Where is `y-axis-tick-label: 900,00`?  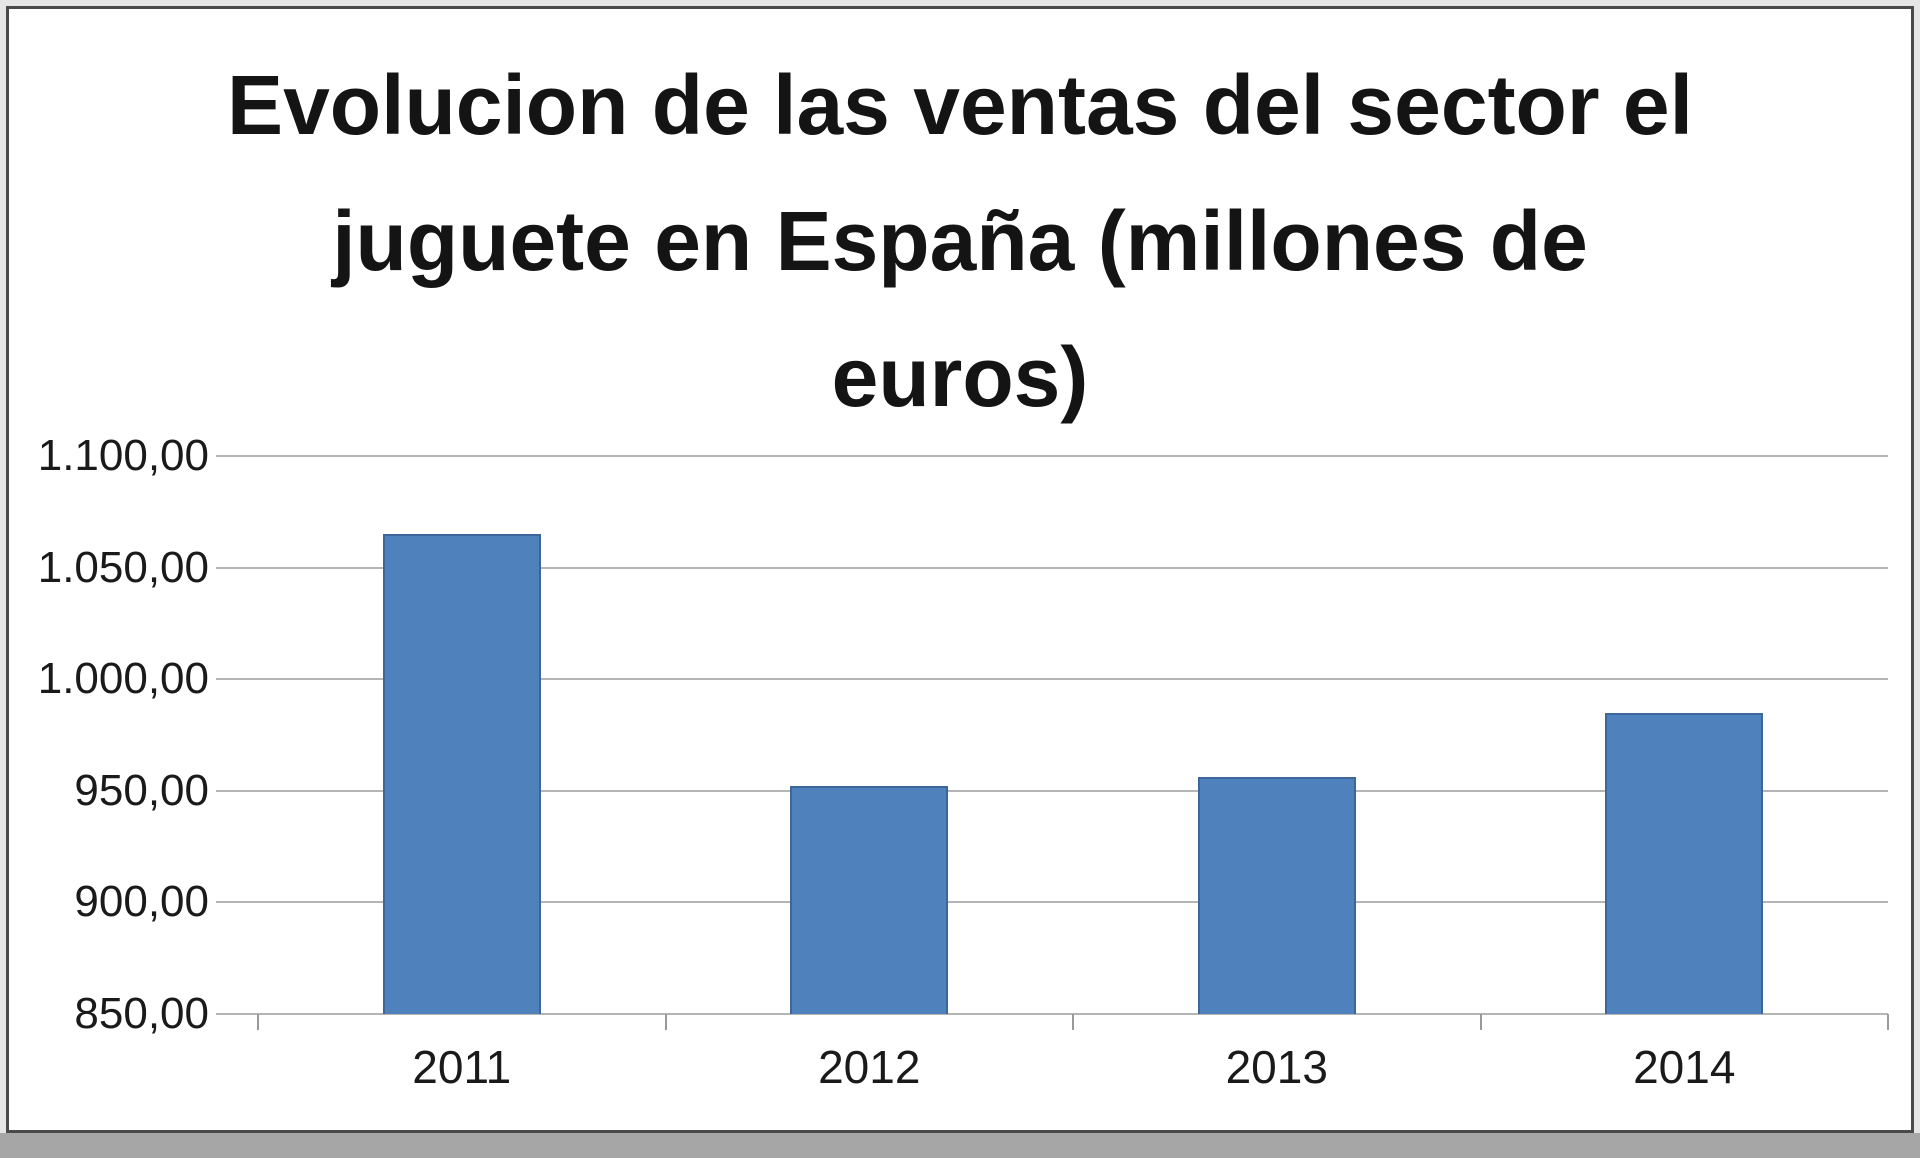 y-axis-tick-label: 900,00 is located at coordinates (141, 902).